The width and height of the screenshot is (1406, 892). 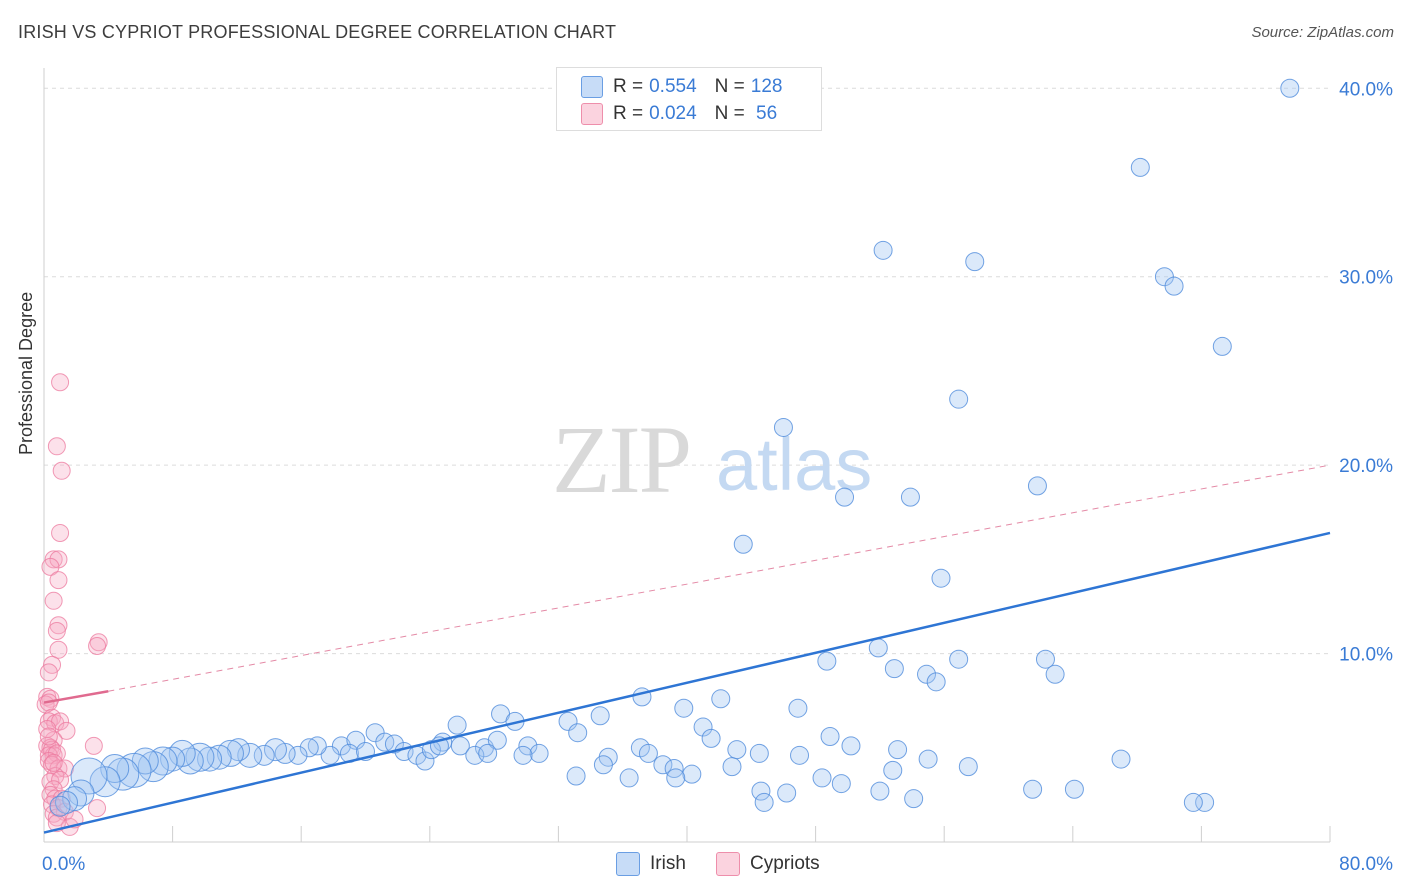 I want to click on cypriots-swatch, so click(x=592, y=114).